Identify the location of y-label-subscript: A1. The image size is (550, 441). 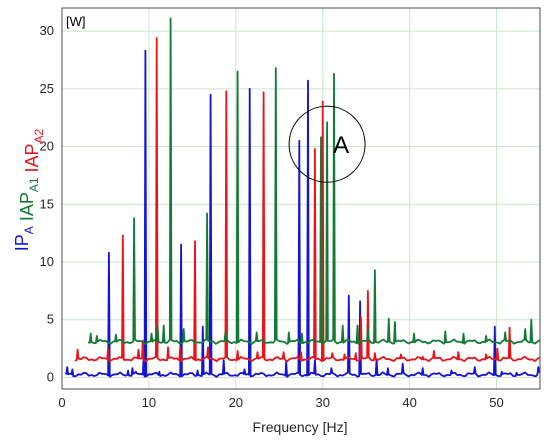
(34, 184).